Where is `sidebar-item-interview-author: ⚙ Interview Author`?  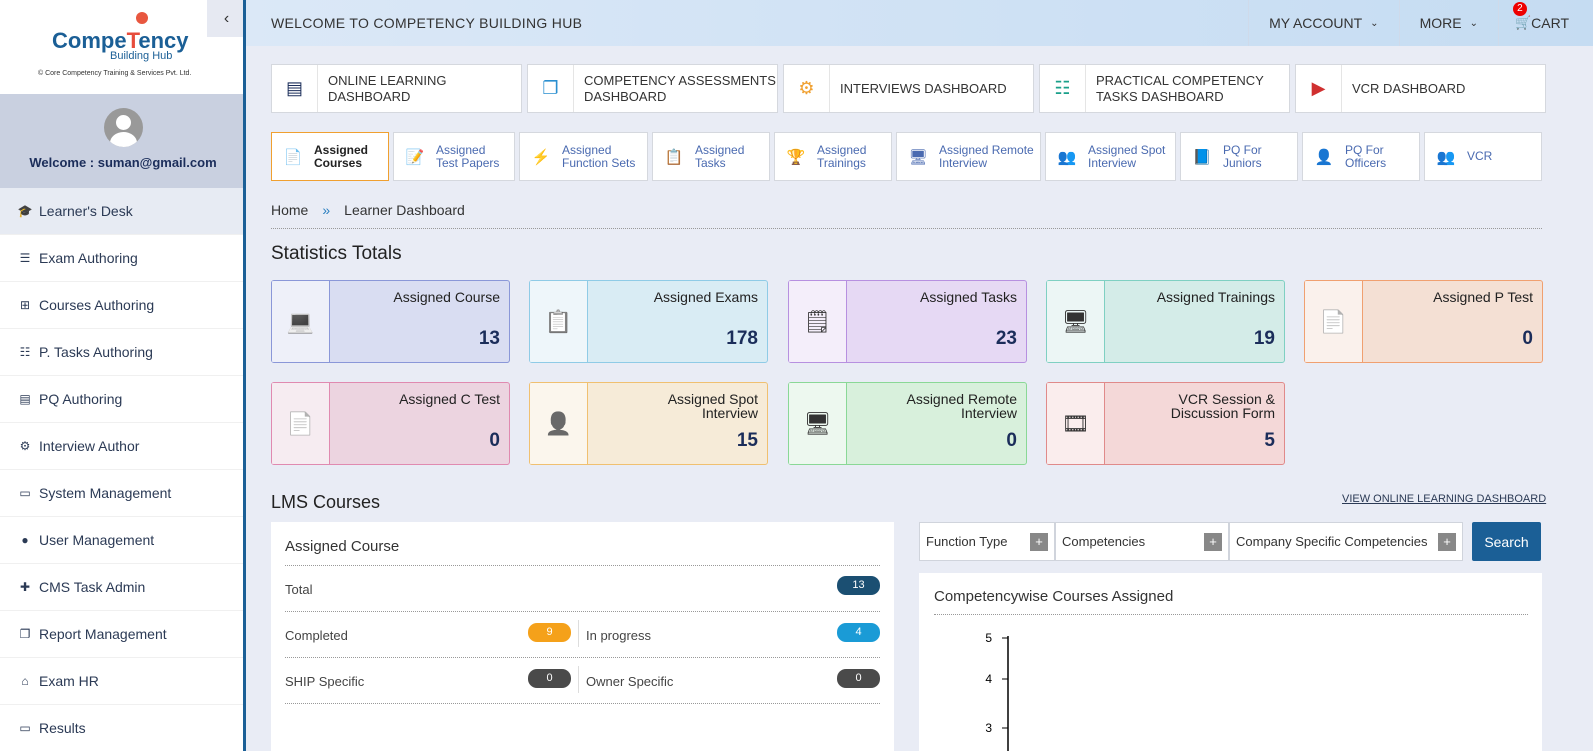 sidebar-item-interview-author: ⚙ Interview Author is located at coordinates (121, 446).